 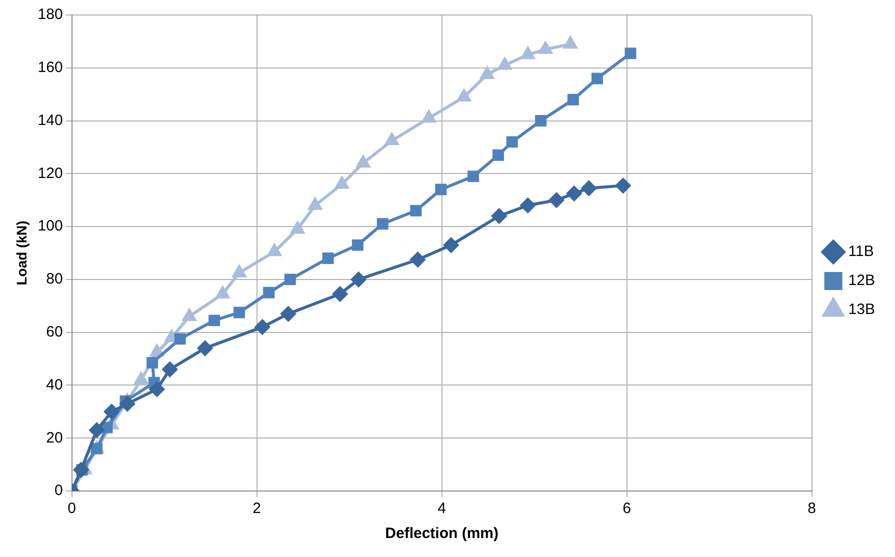 I want to click on x-tick-label: 2, so click(x=256, y=509).